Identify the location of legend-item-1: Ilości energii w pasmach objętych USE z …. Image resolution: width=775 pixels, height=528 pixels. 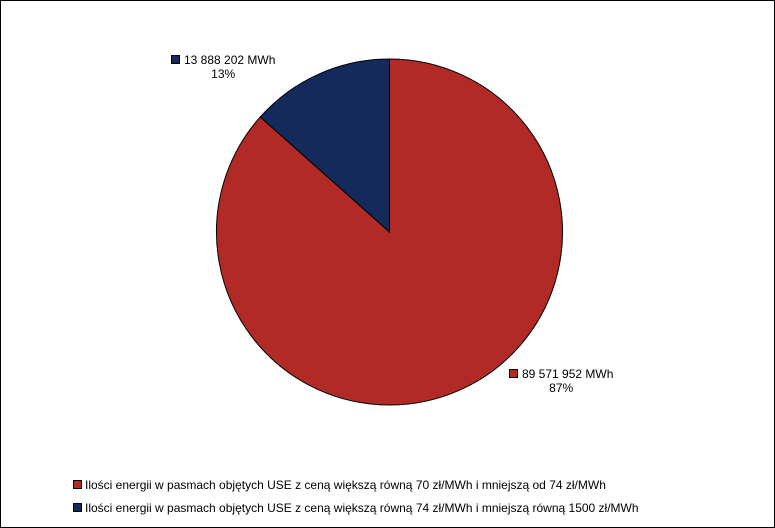
(339, 485).